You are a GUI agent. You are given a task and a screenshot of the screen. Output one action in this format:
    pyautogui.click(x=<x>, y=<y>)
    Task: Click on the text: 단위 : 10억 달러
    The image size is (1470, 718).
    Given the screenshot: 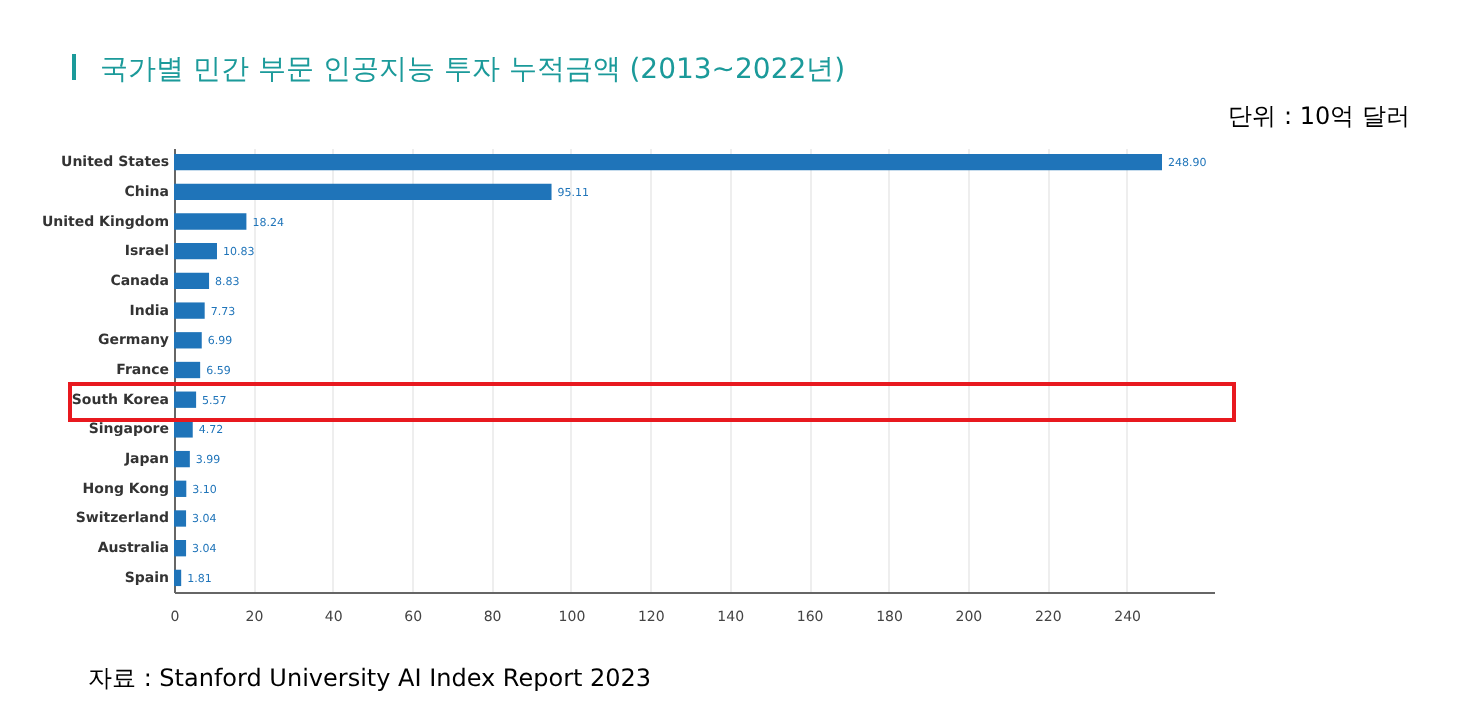 What is the action you would take?
    pyautogui.click(x=1319, y=117)
    